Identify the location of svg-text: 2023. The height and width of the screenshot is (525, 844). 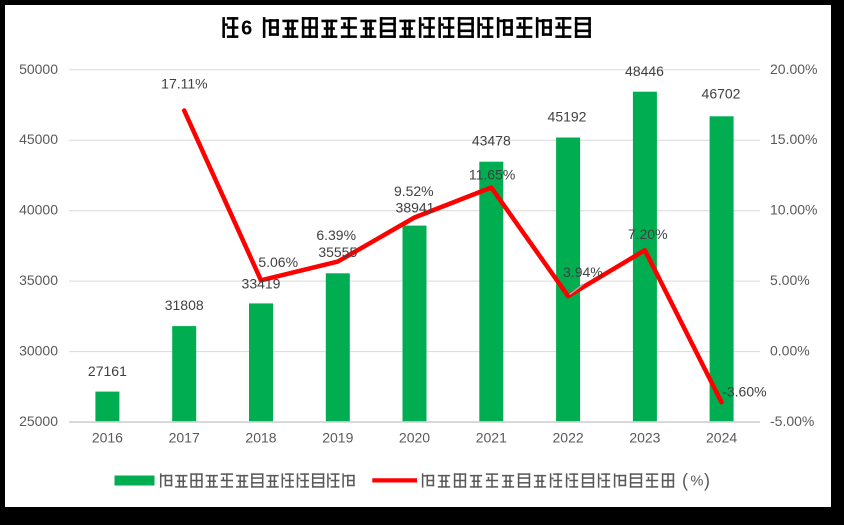
(644, 438).